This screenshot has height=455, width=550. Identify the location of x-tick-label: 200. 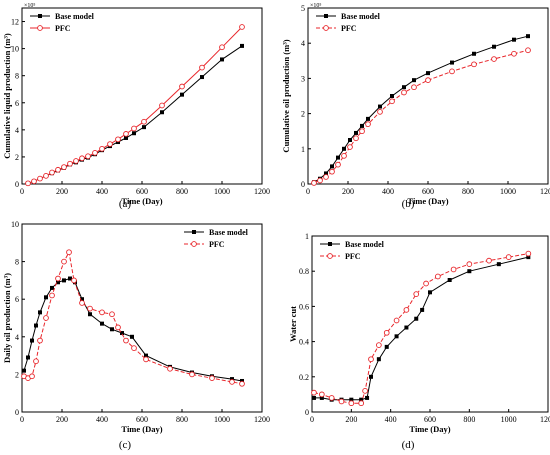
(62, 191).